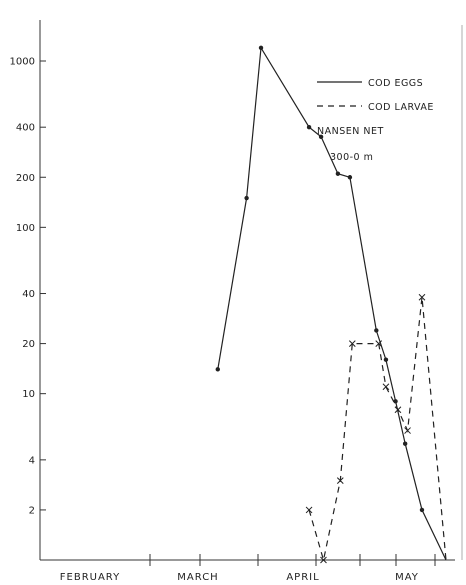  Describe the element at coordinates (32, 510) in the screenshot. I see `y-tick-label: 2` at that location.